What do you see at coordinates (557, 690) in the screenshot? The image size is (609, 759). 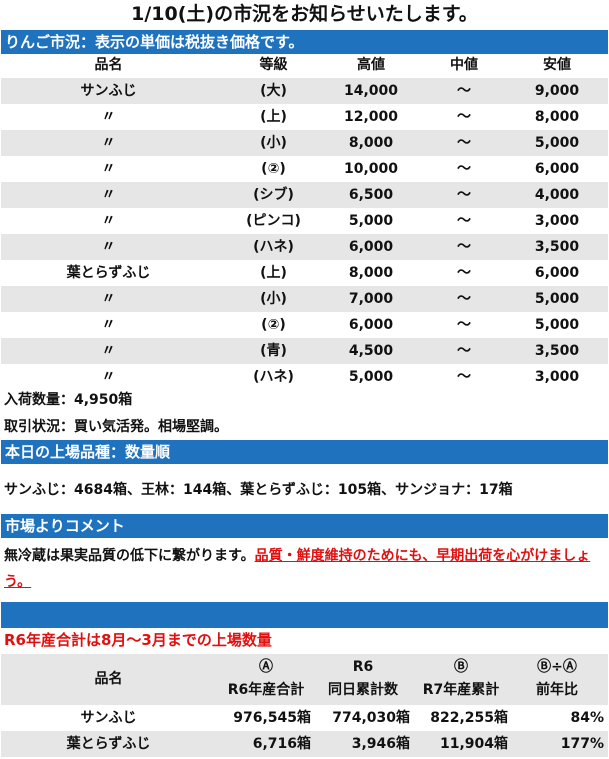 I see `header-line: 前年比` at bounding box center [557, 690].